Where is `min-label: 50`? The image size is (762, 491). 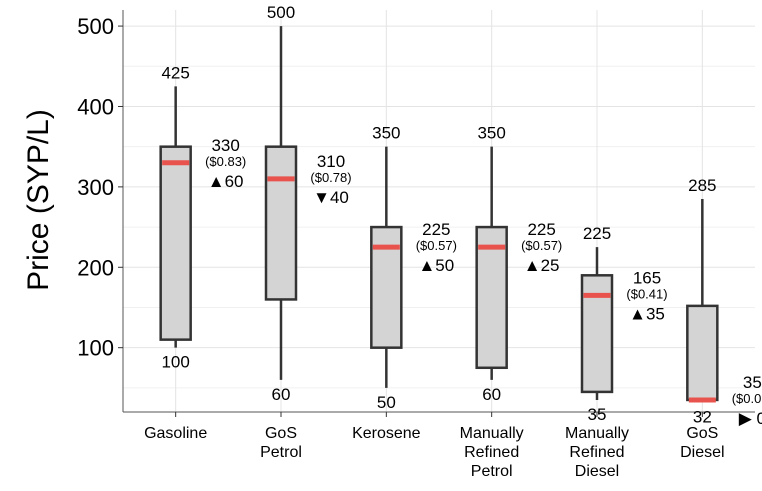 min-label: 50 is located at coordinates (386, 402).